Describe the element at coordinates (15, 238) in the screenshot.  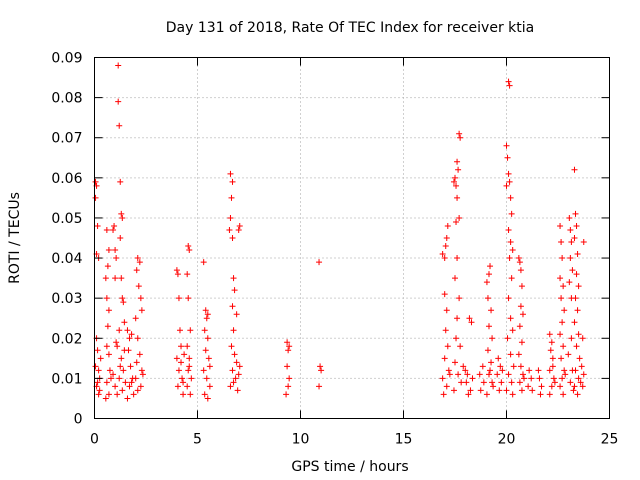
I see `y-axis-label: ROTI / TECUs` at that location.